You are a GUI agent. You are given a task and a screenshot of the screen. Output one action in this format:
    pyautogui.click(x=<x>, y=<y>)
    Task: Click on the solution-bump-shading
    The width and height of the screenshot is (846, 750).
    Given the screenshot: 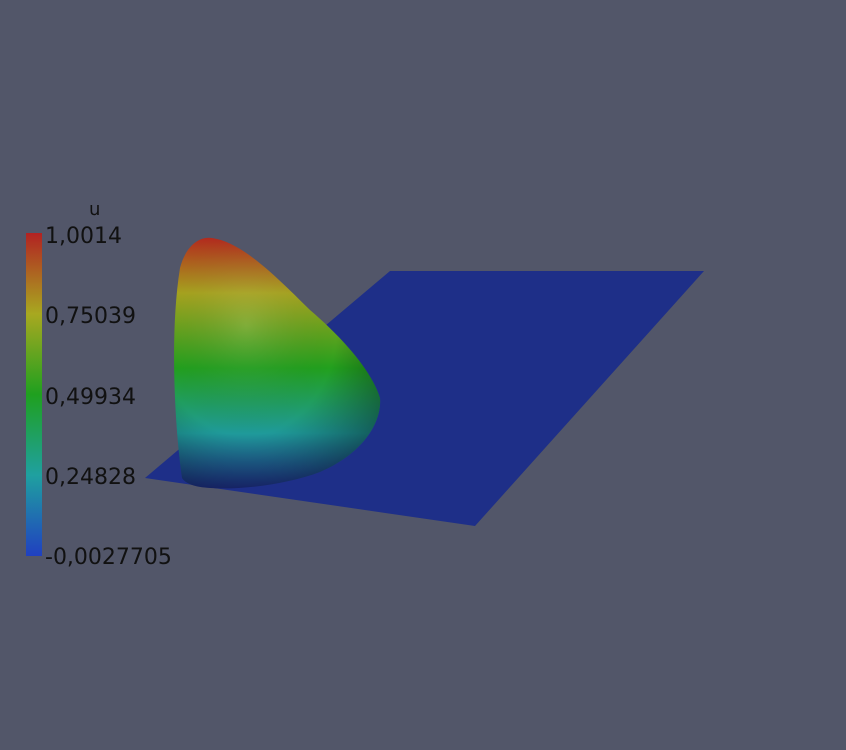 What is the action you would take?
    pyautogui.click(x=277, y=363)
    